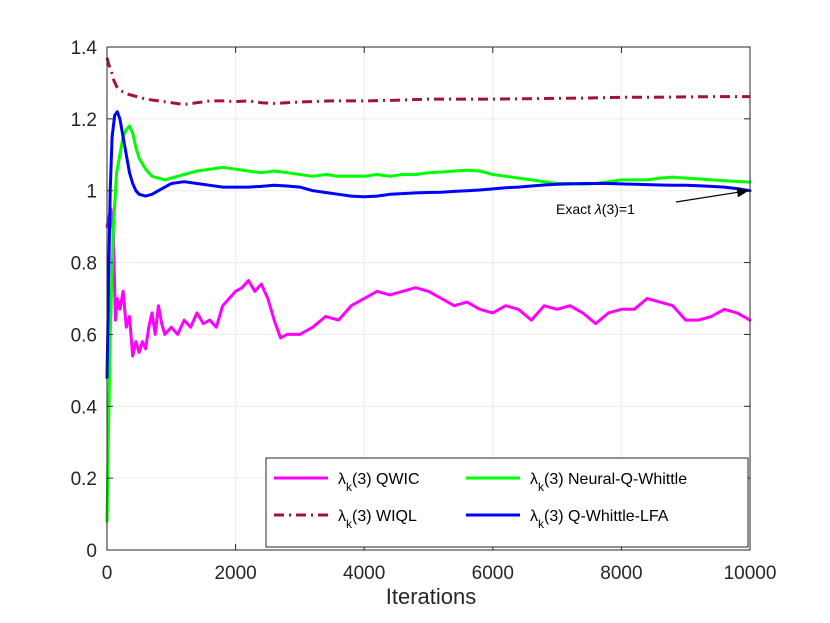 This screenshot has height=623, width=830. What do you see at coordinates (750, 573) in the screenshot?
I see `x-tick-label: 10000` at bounding box center [750, 573].